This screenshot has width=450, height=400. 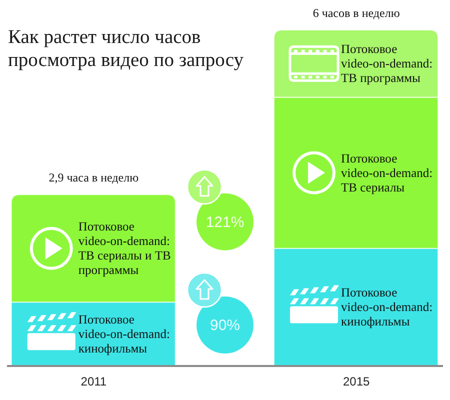 What do you see at coordinates (93, 177) in the screenshot?
I see `annotation: 2,9 часа в неделю` at bounding box center [93, 177].